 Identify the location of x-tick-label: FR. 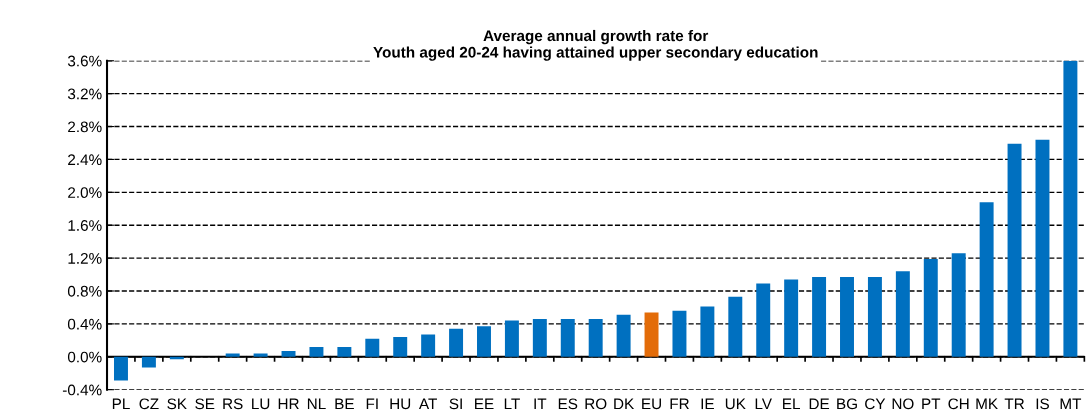
(679, 404).